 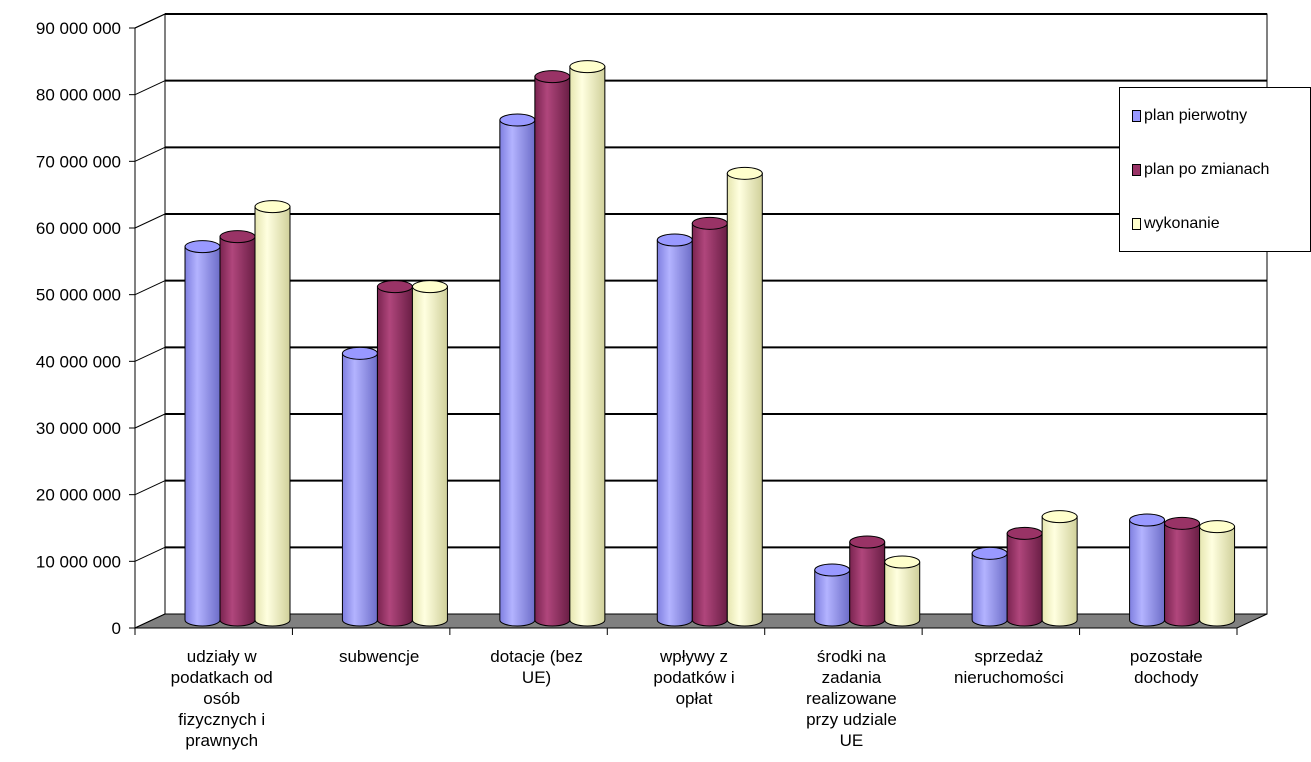 I want to click on category-label: subwencje, so click(x=379, y=656).